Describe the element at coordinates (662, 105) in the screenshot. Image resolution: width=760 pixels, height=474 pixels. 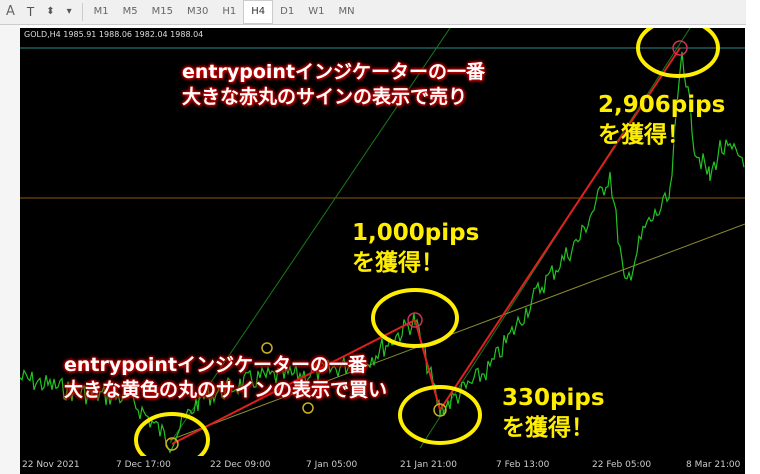
I see `gain-value: 2,906pips` at that location.